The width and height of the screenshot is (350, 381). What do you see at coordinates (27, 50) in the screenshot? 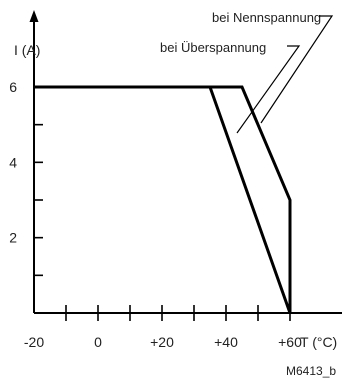
I see `y-axis-title: I (A)` at bounding box center [27, 50].